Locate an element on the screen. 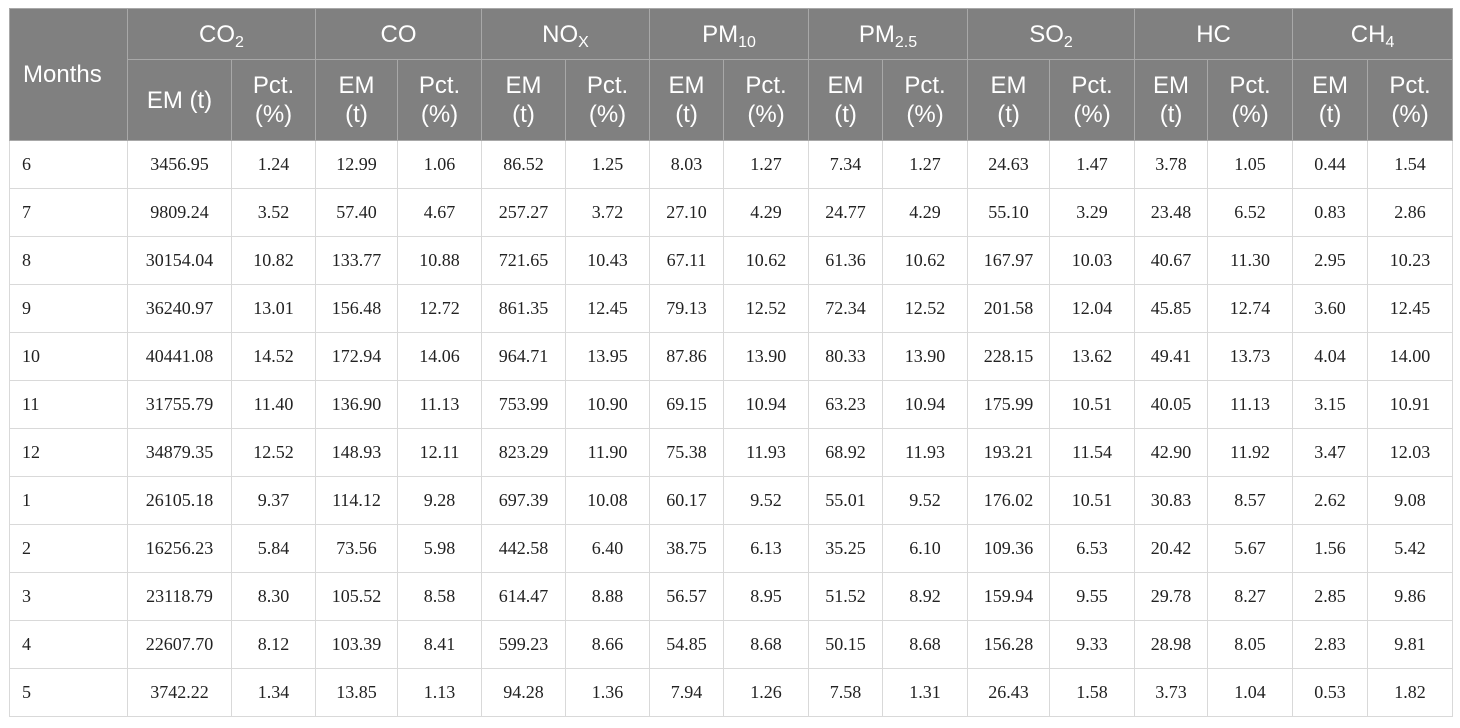 This screenshot has height=728, width=1460. month-cell: 8 is located at coordinates (68, 260).